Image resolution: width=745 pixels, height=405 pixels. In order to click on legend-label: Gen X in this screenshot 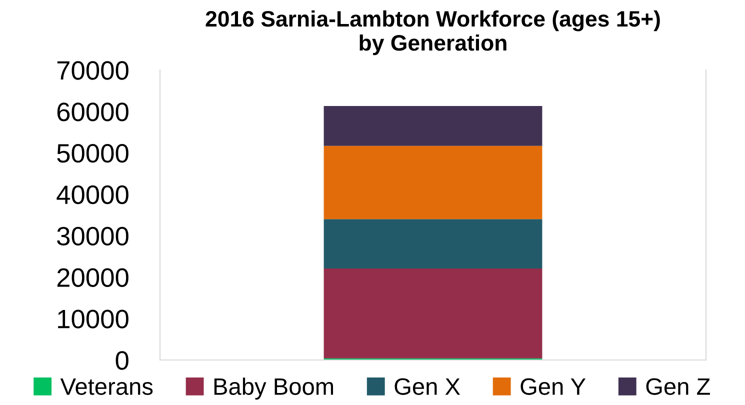, I will do `click(427, 386)`.